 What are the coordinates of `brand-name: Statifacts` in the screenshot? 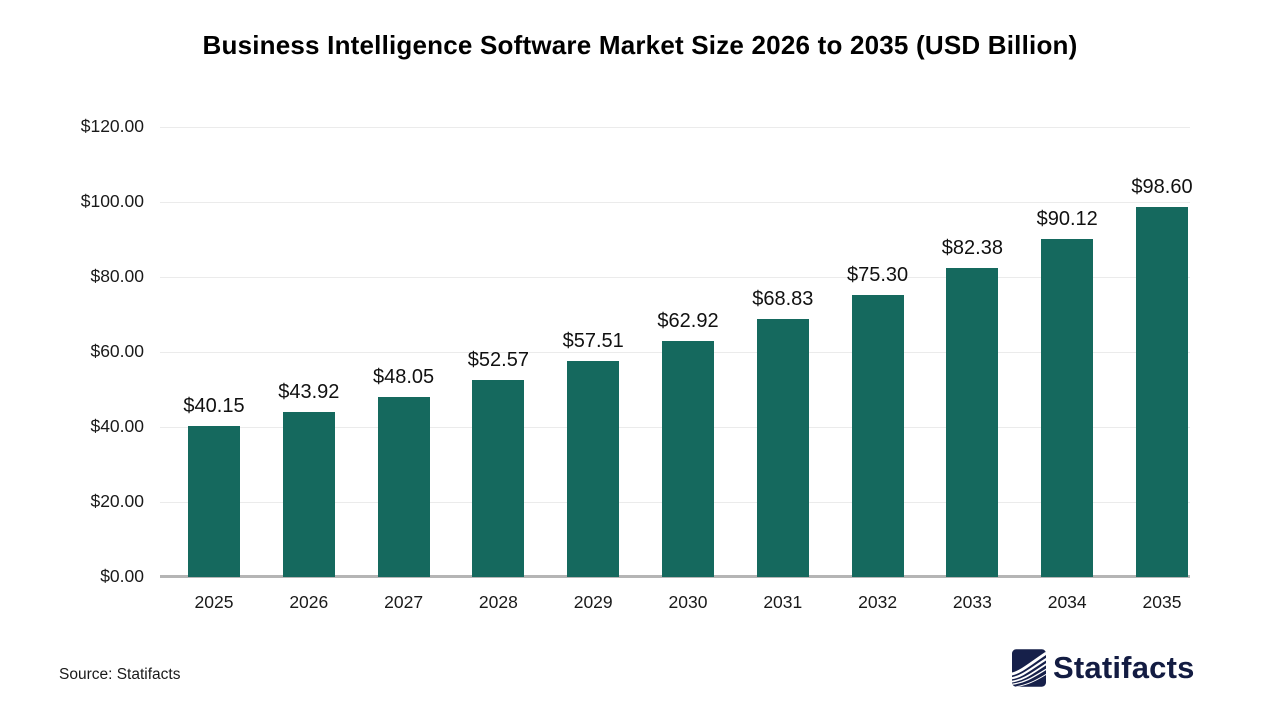 It's located at (1124, 667).